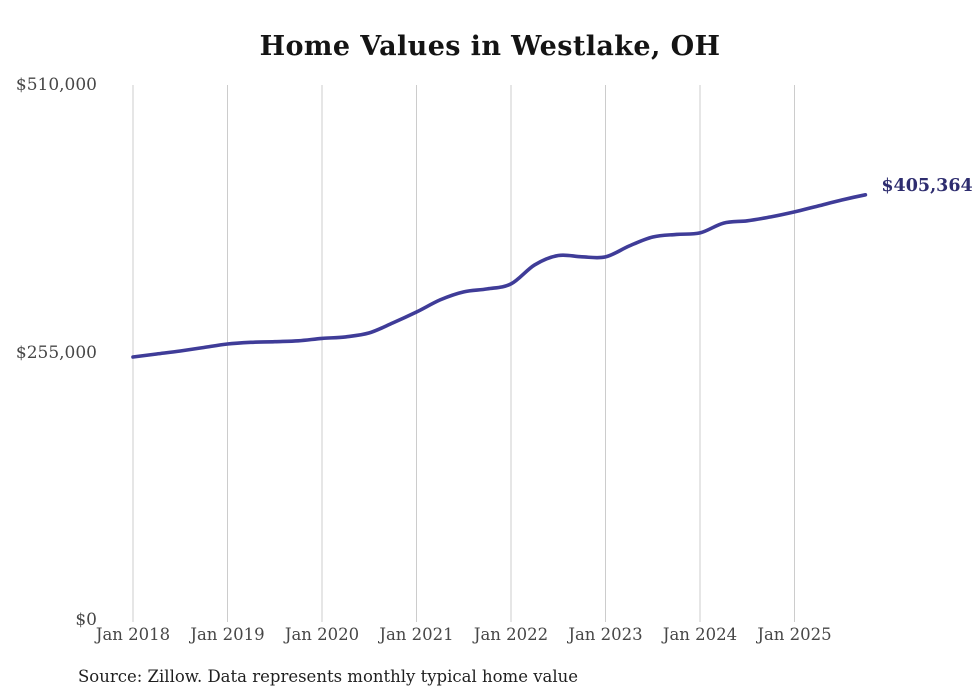 The image size is (980, 699). Describe the element at coordinates (490, 46) in the screenshot. I see `chart-title: Home Values in Westlake, OH` at that location.